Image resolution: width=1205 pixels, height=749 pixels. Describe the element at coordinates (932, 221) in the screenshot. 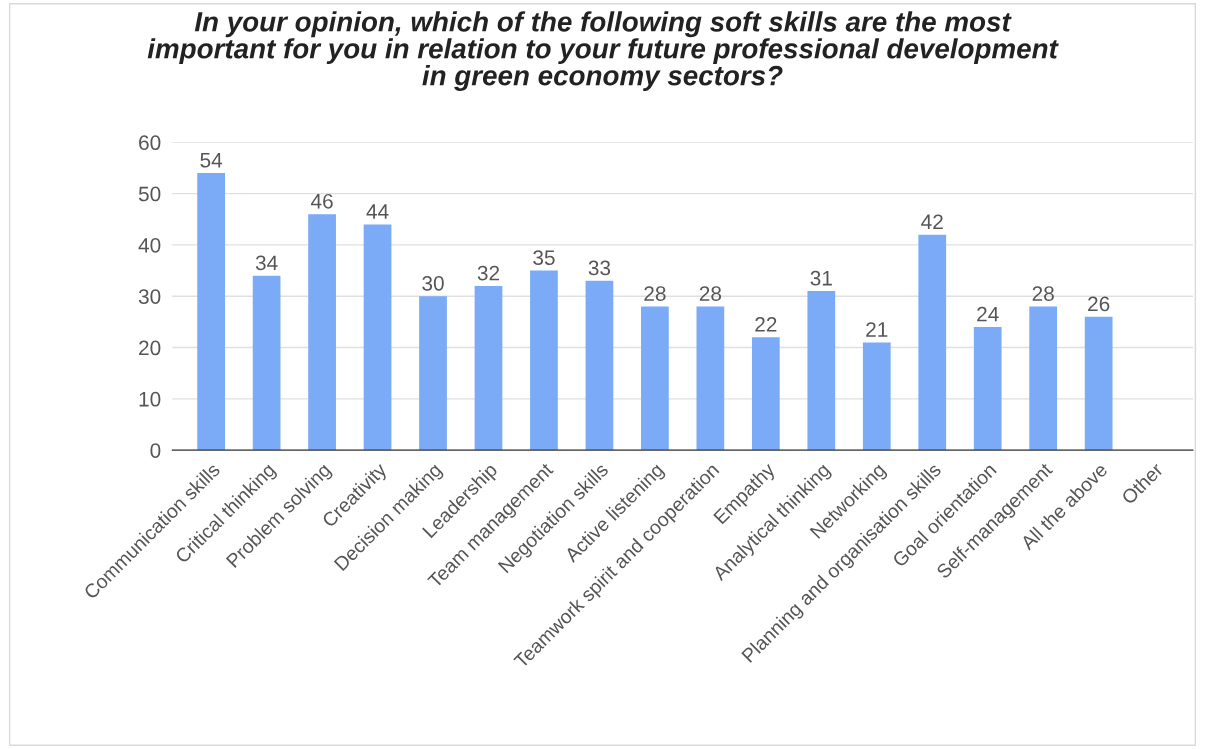

I see `data-label: 42` at that location.